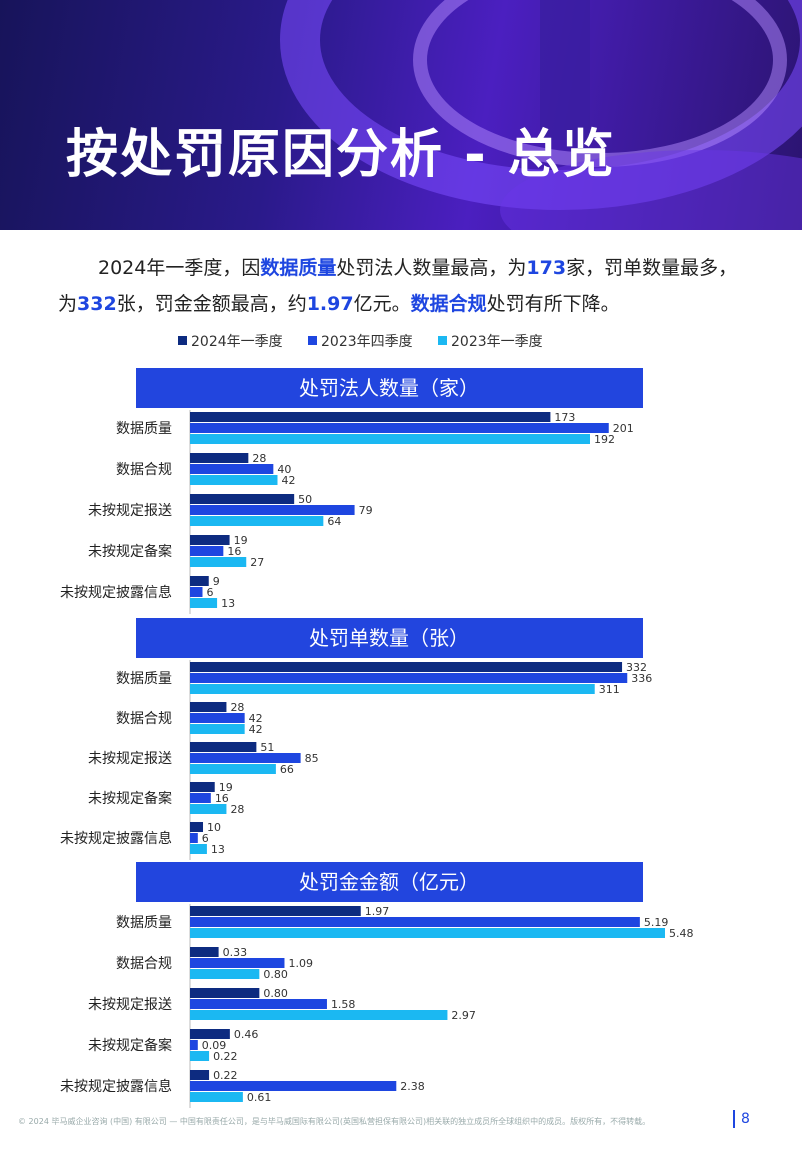 The image size is (802, 1157). Describe the element at coordinates (641, 678) in the screenshot. I see `value-label: 336` at that location.